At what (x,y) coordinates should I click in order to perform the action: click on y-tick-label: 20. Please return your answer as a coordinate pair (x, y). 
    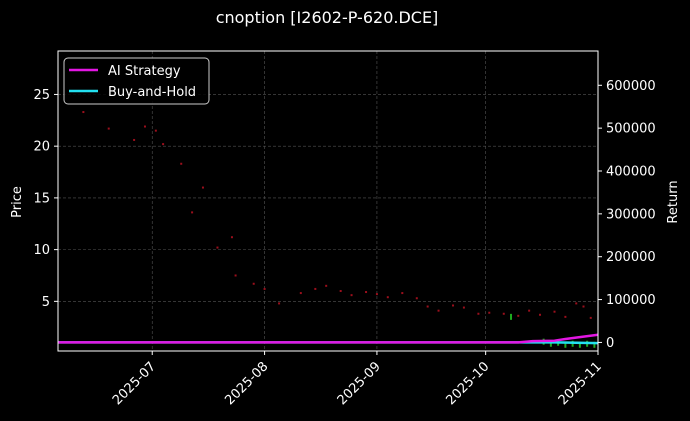
    Looking at the image, I should click on (41, 147).